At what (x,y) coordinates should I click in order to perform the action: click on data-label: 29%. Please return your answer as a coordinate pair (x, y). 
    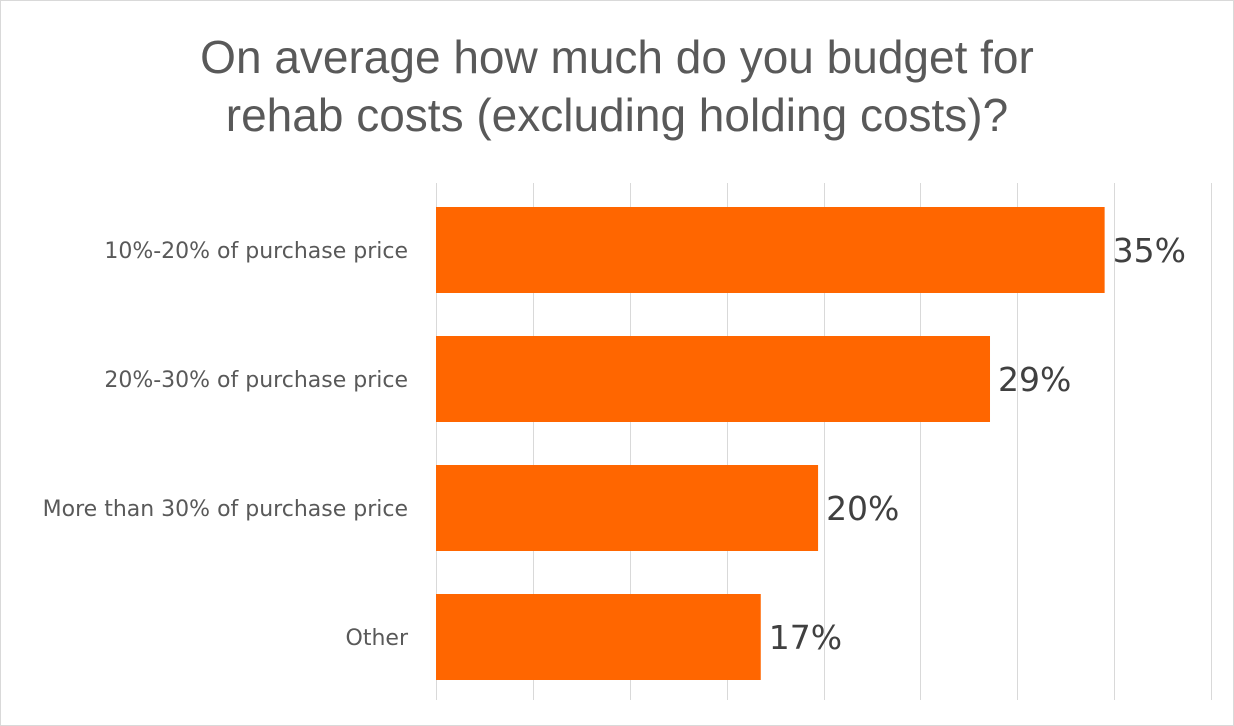
    Looking at the image, I should click on (1034, 379).